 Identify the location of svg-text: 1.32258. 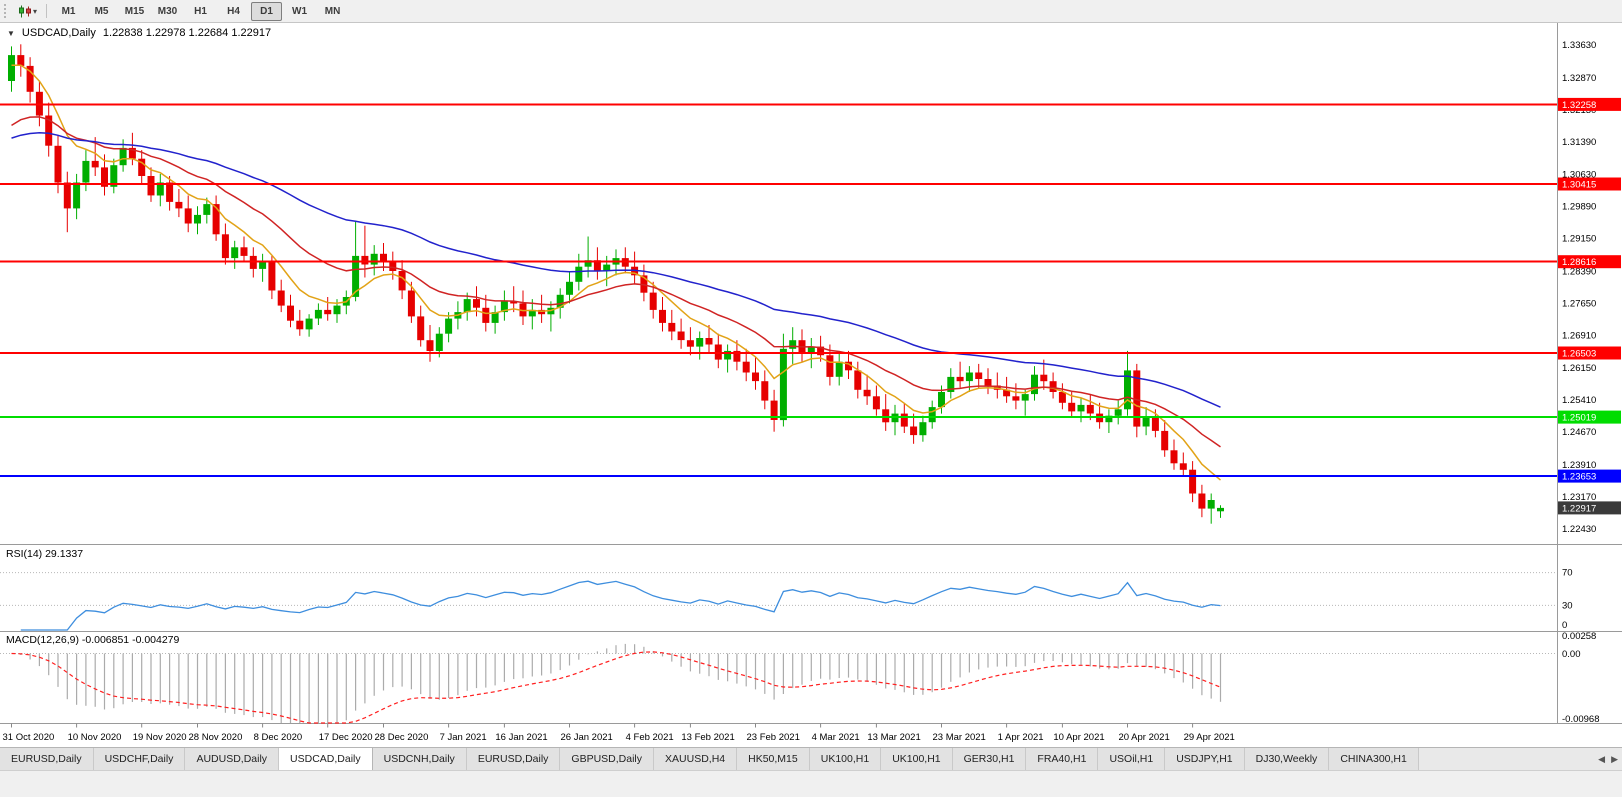
(1579, 105).